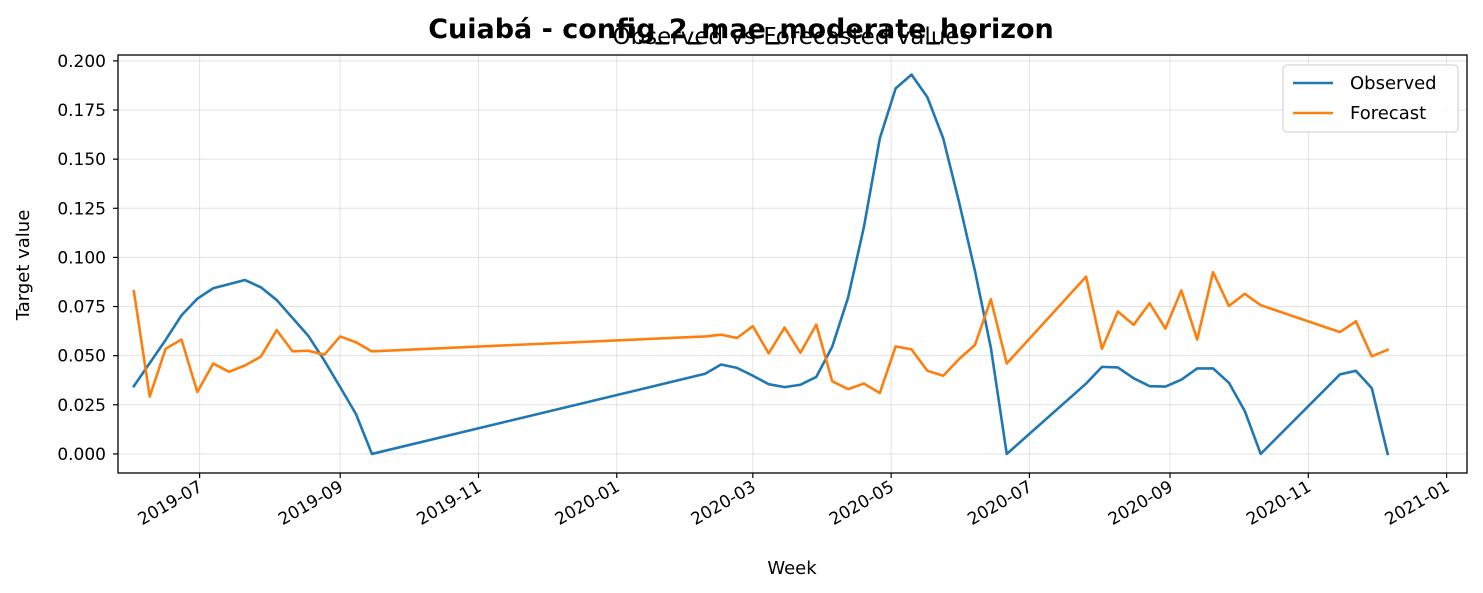  What do you see at coordinates (81, 406) in the screenshot?
I see `y-tick-label: 0.025` at bounding box center [81, 406].